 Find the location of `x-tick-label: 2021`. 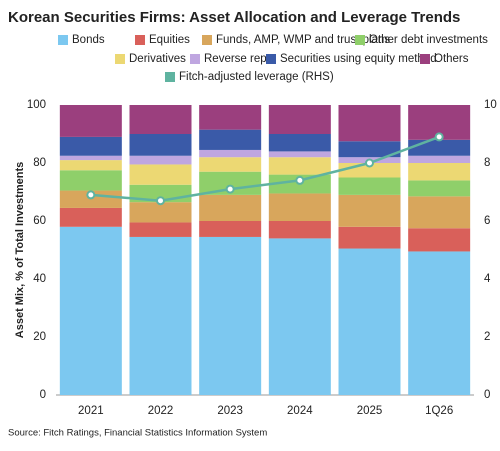

x-tick-label: 2021 is located at coordinates (91, 411).